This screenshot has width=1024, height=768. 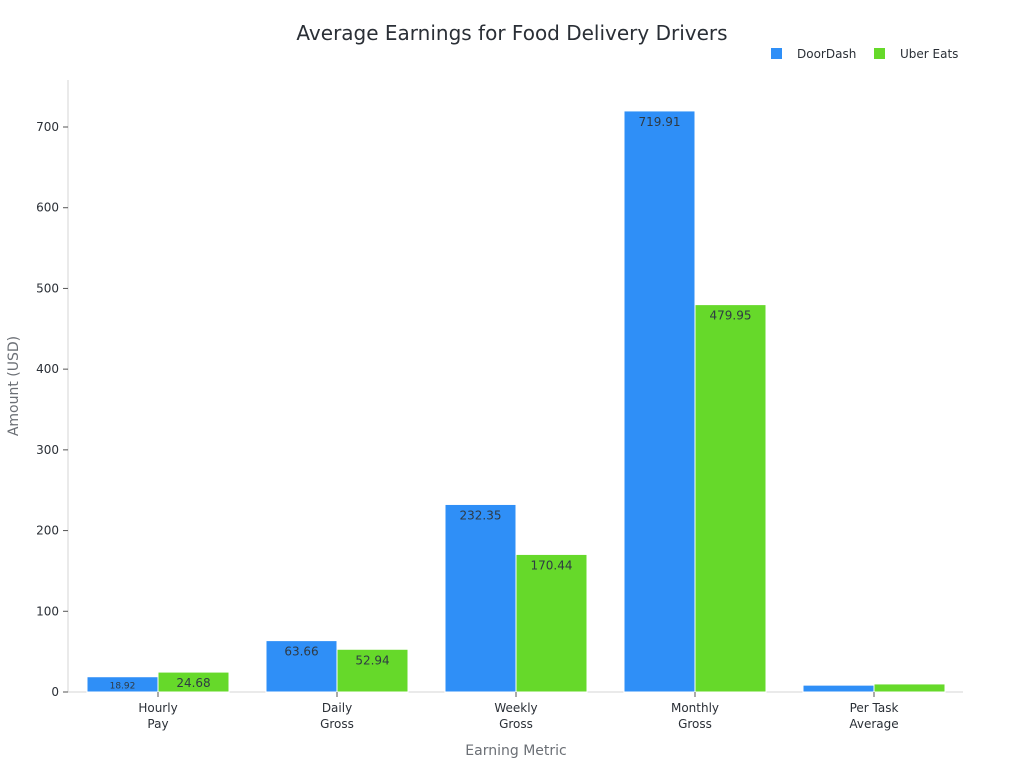 I want to click on y-ticks: 0 100 200 300 400 500 600 700, so click(x=52, y=409).